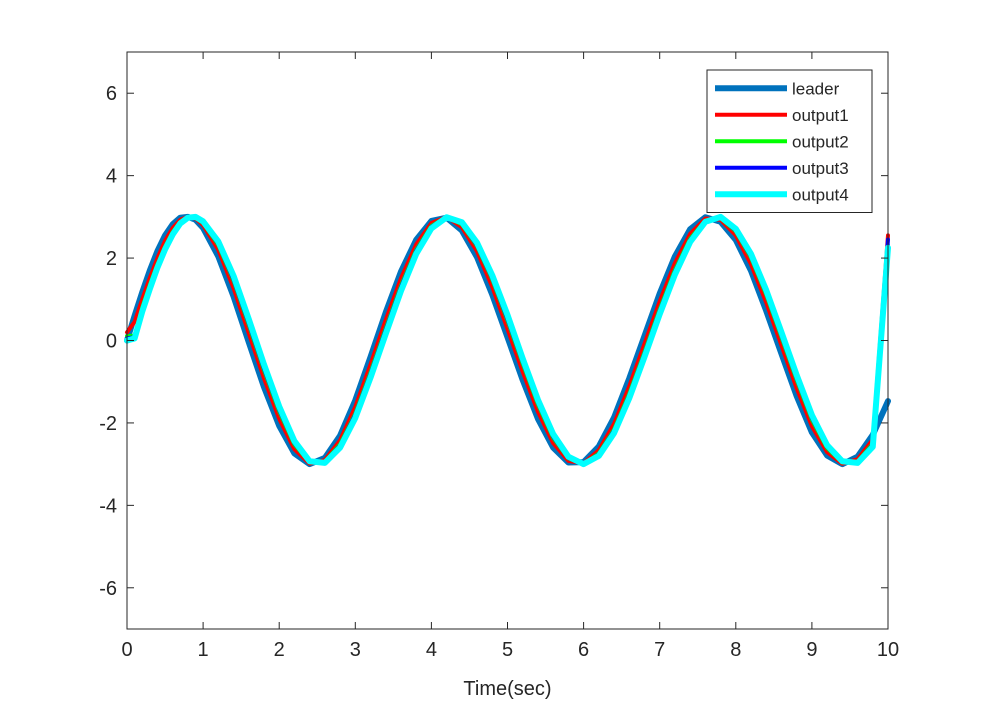 The height and width of the screenshot is (708, 981). I want to click on x-tick-label: 5, so click(507, 650).